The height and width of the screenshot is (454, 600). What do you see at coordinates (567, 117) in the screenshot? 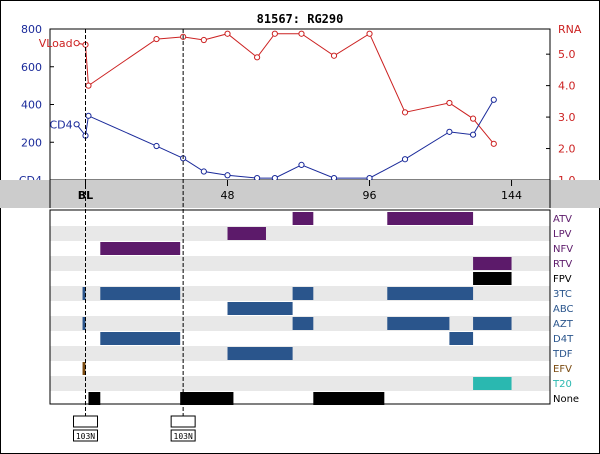
I see `right-tick-label: 3.0` at bounding box center [567, 117].